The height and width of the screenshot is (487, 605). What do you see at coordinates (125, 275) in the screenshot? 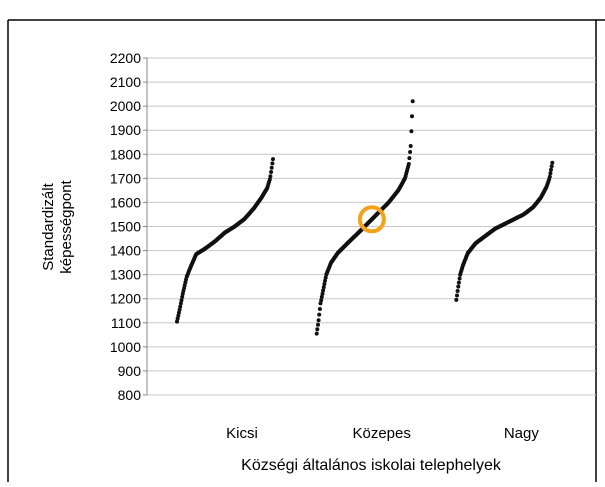
I see `y-tick-label: 1300` at bounding box center [125, 275].